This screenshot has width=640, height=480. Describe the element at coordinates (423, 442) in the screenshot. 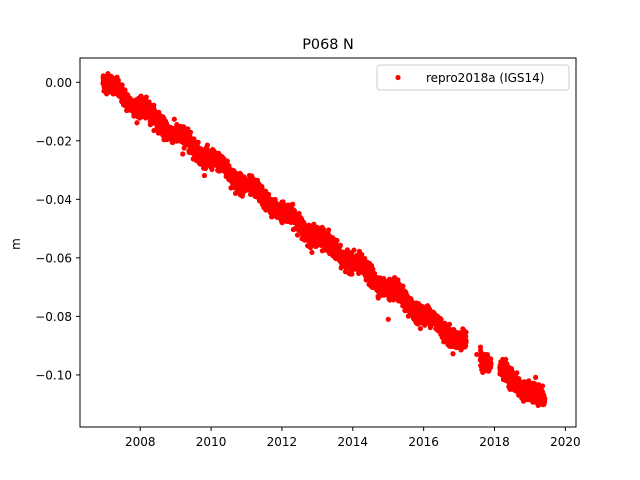

I see `x-tick-label: 2016` at that location.